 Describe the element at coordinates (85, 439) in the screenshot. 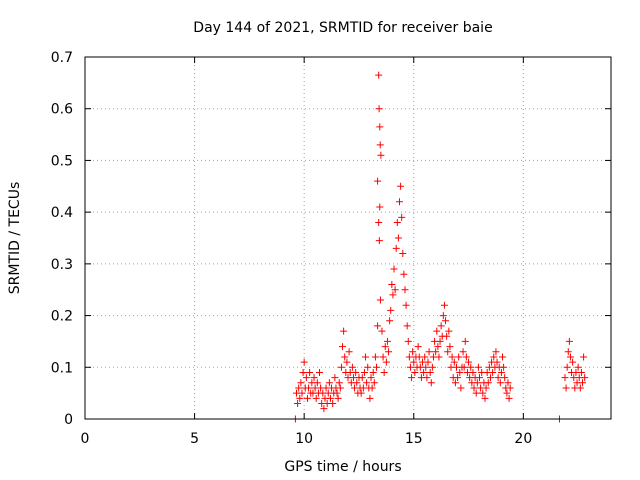

I see `x-tick-label: 0` at that location.